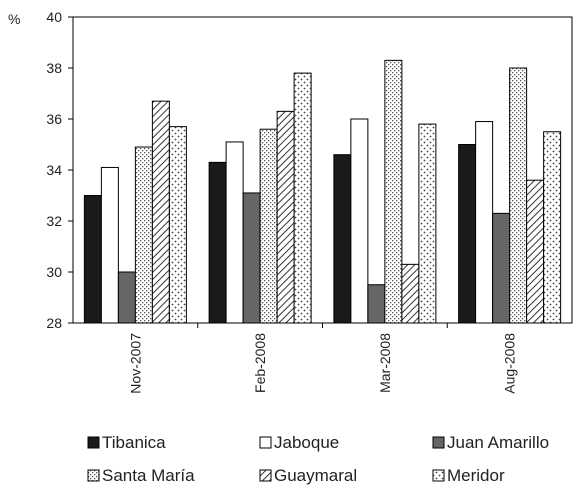 The height and width of the screenshot is (498, 582). What do you see at coordinates (54, 221) in the screenshot?
I see `y-tick-label: 32` at bounding box center [54, 221].